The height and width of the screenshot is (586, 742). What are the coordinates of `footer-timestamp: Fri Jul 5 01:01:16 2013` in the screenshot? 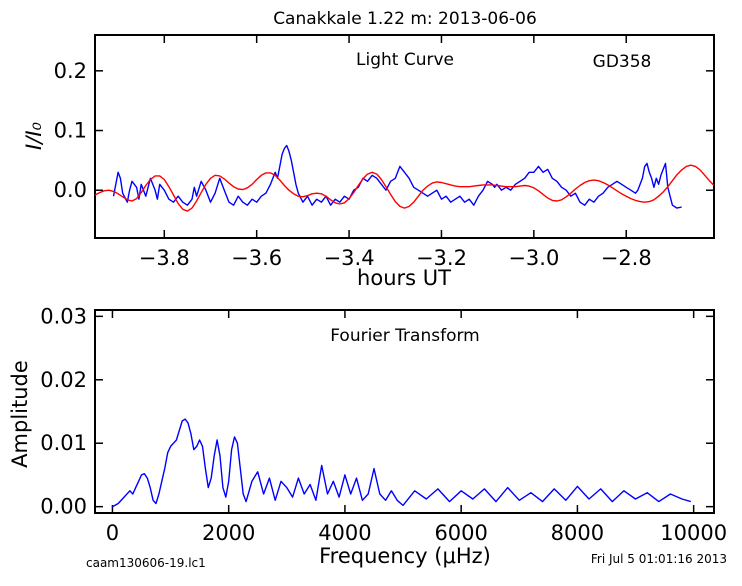 It's located at (659, 559).